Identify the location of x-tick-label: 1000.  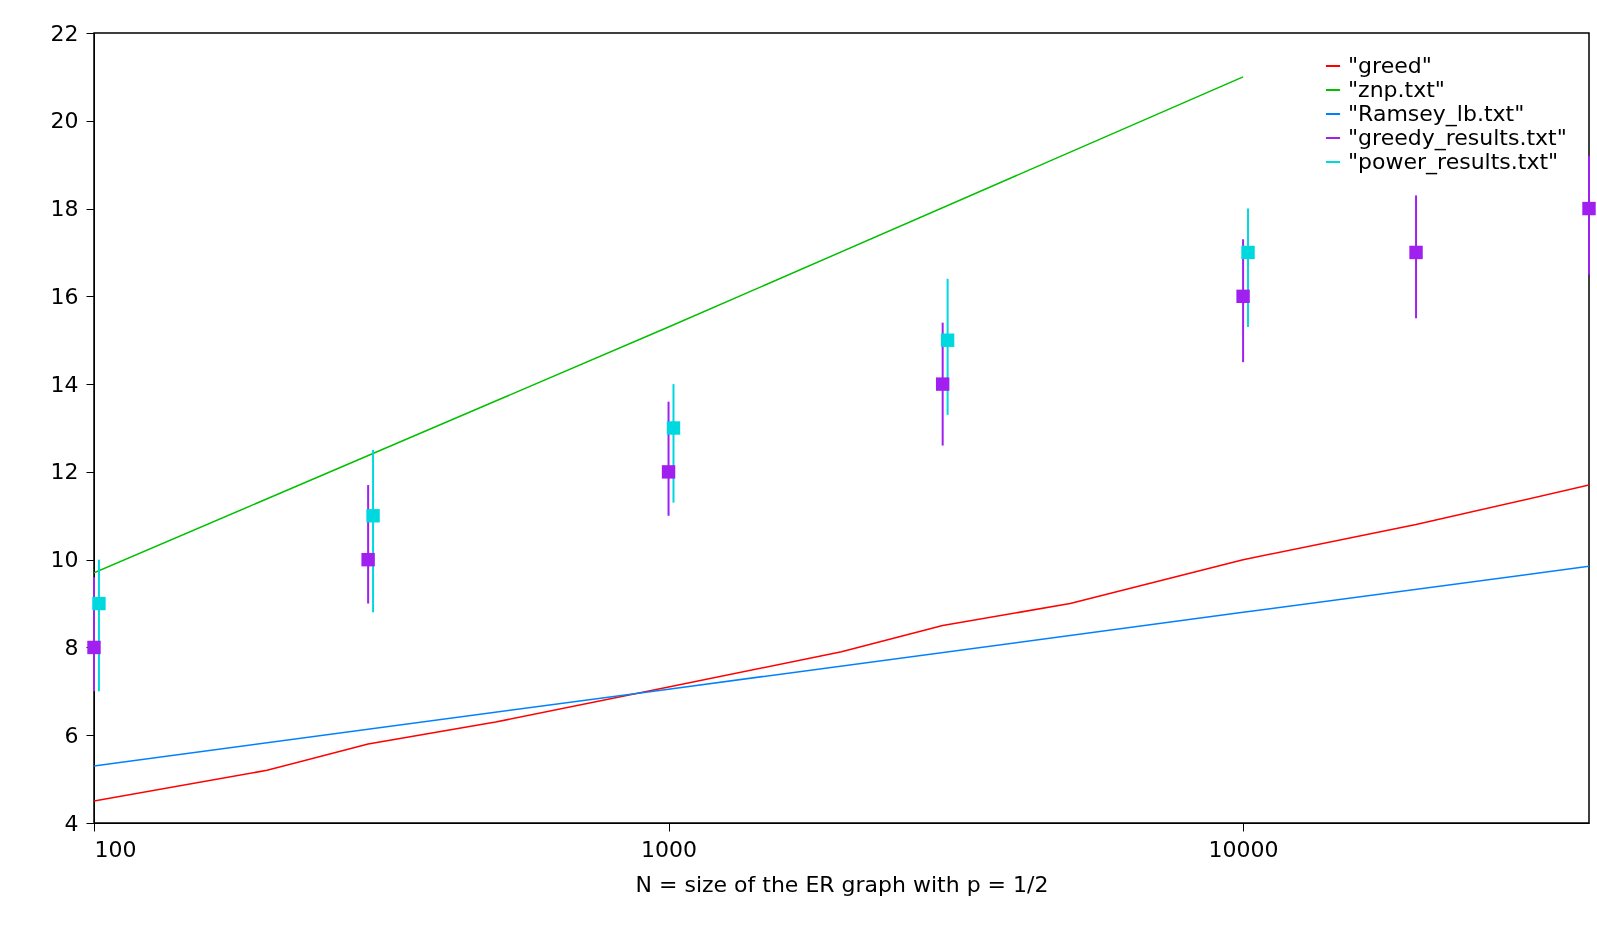
(669, 849).